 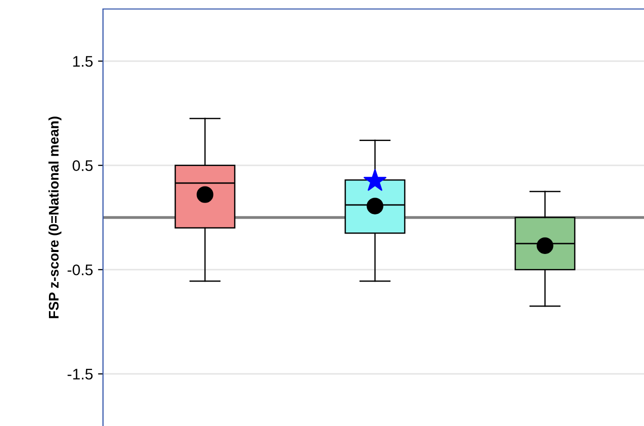 What do you see at coordinates (55, 217) in the screenshot?
I see `y-axis-title: FSP z-score (0=National mean)` at bounding box center [55, 217].